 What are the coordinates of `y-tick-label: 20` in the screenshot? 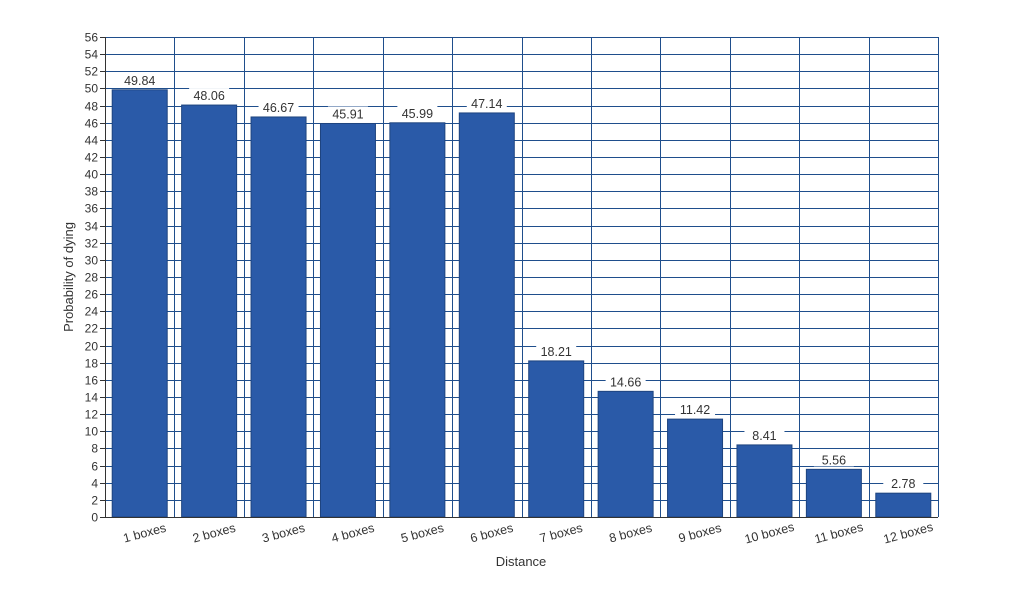 It's located at (92, 347).